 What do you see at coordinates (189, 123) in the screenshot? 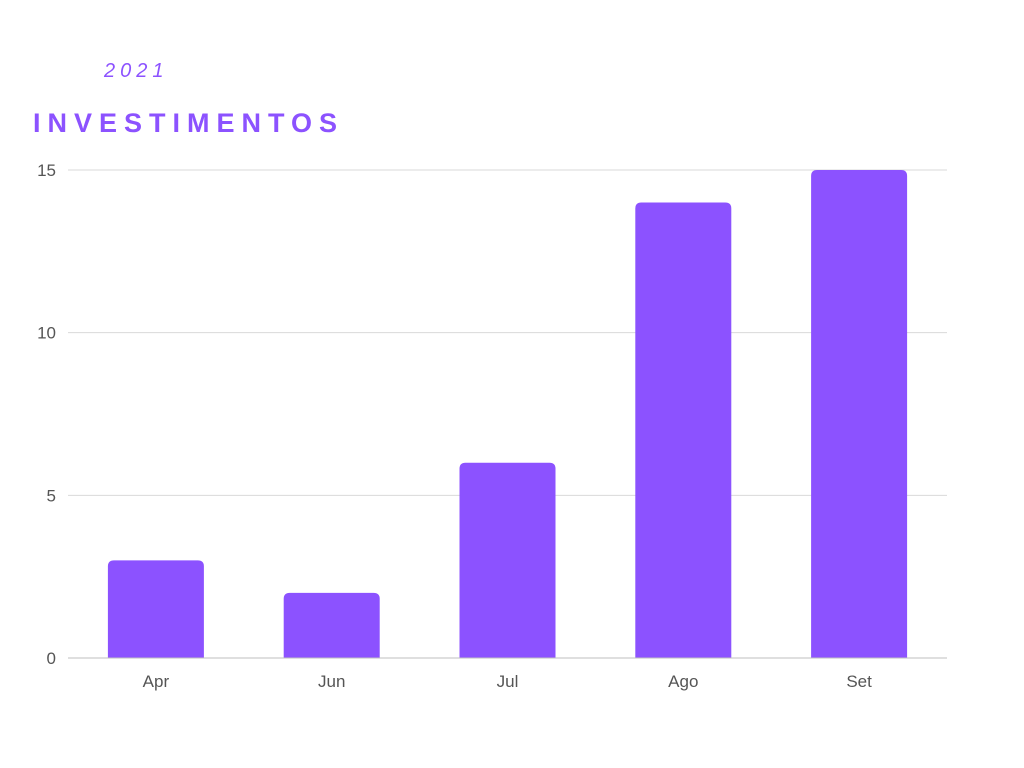
I see `chart-title: INVESTIMENTOS` at bounding box center [189, 123].